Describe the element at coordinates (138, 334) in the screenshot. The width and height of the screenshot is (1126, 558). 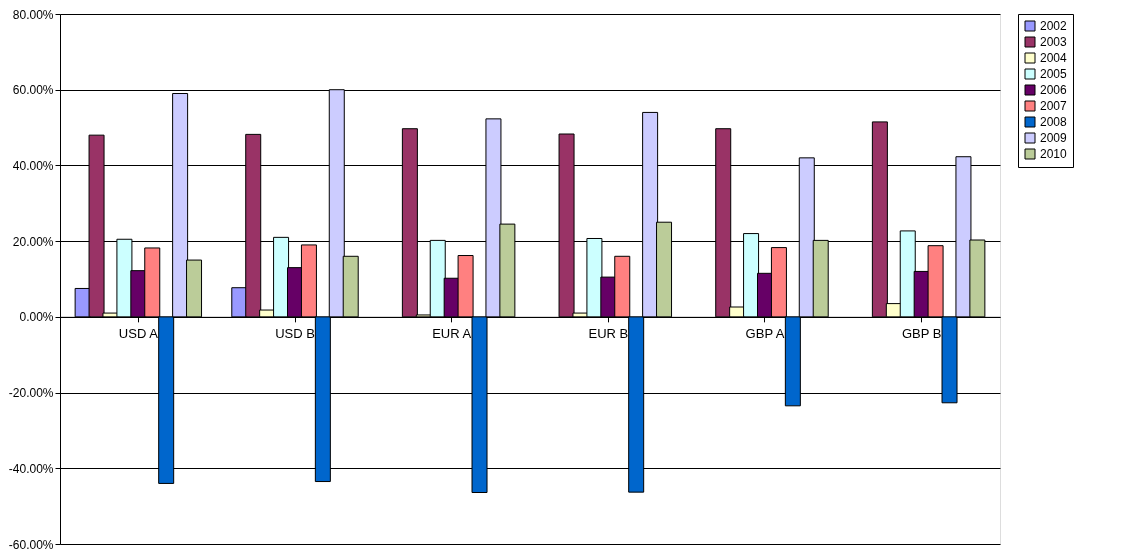
I see `x-tick-label: USD A` at that location.